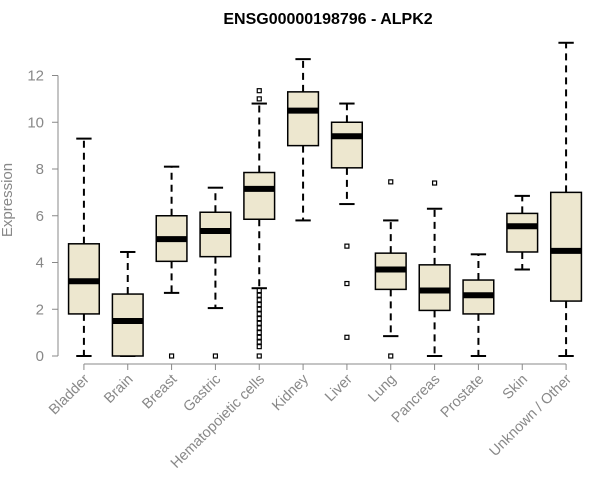  I want to click on chart-title: ENSG00000198796 - ALPK2, so click(327, 19).